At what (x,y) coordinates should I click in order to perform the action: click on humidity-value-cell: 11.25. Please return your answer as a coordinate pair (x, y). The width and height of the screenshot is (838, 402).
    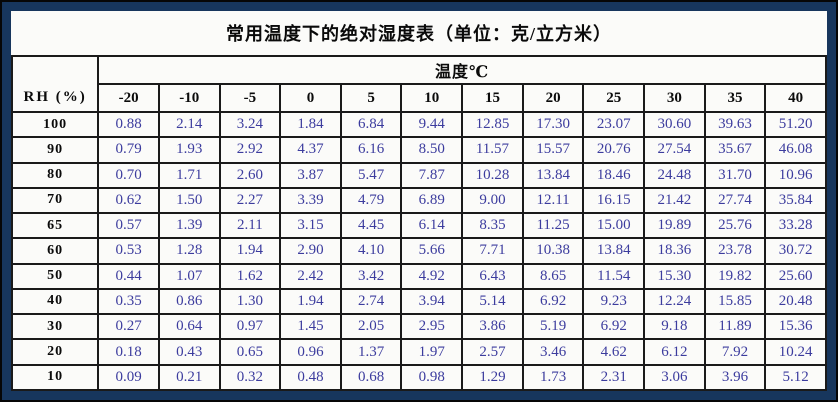
    Looking at the image, I should click on (553, 226).